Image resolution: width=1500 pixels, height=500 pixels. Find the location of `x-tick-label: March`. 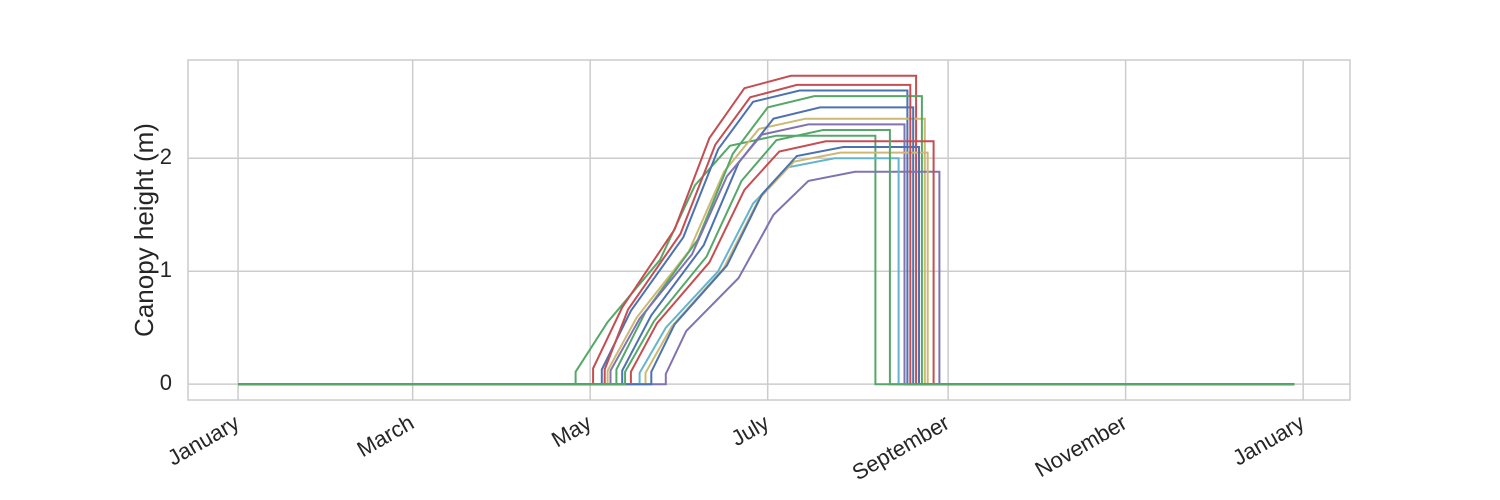

x-tick-label: March is located at coordinates (385, 436).